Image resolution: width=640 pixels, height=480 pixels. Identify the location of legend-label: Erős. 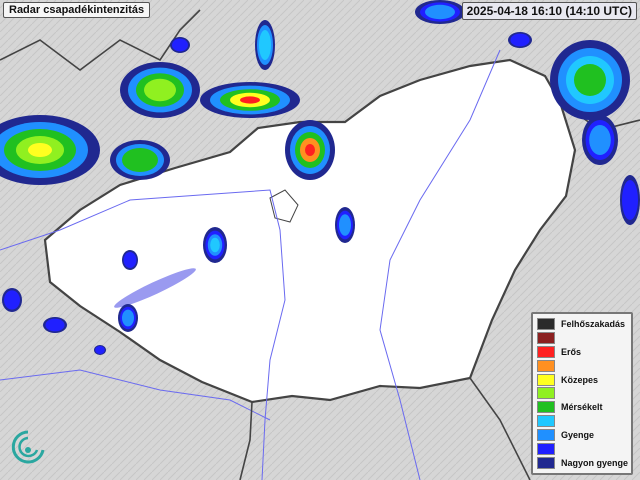
(571, 351).